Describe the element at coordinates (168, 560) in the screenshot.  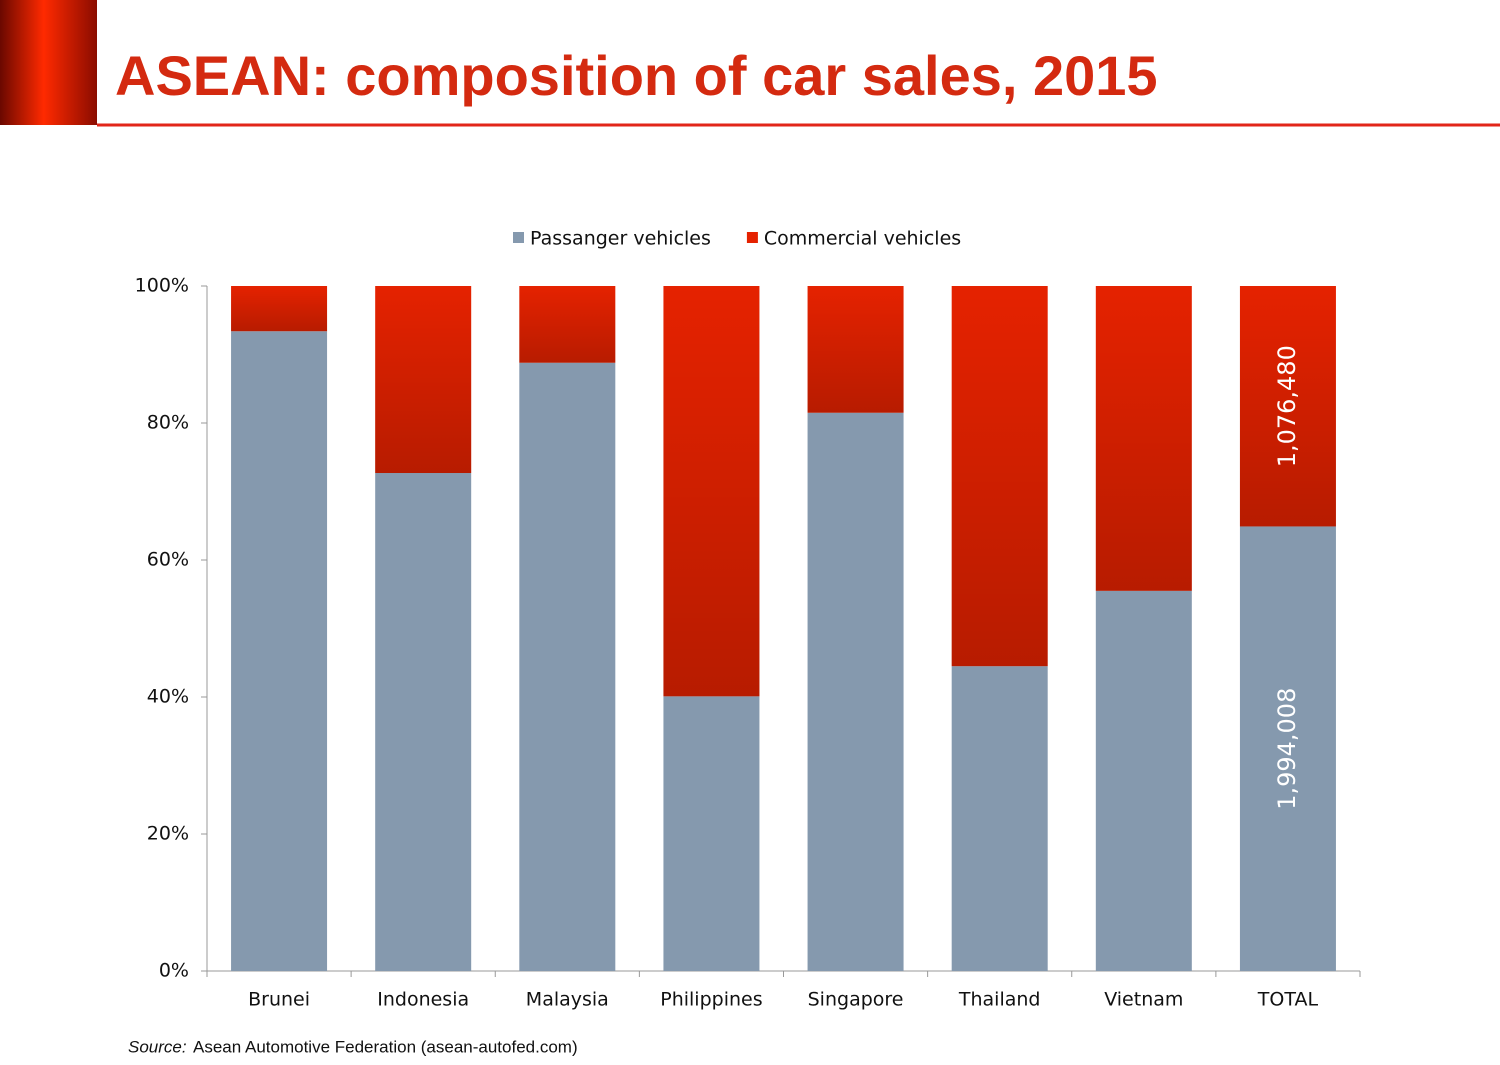
I see `y-tick-label: 60%` at that location.